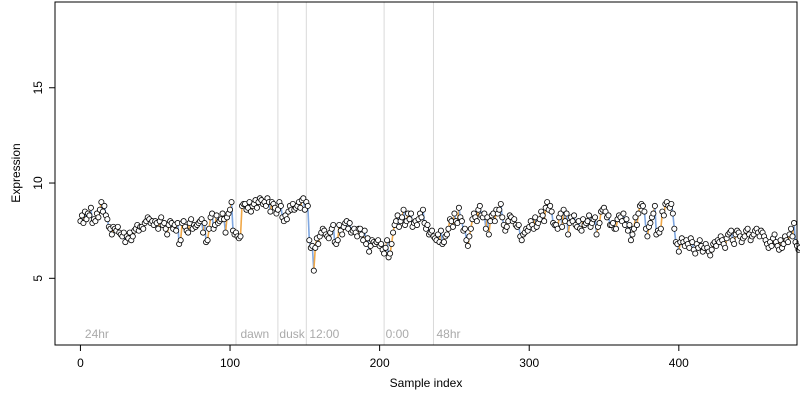 The image size is (800, 400). What do you see at coordinates (679, 363) in the screenshot?
I see `x-tick-label: 400` at bounding box center [679, 363].